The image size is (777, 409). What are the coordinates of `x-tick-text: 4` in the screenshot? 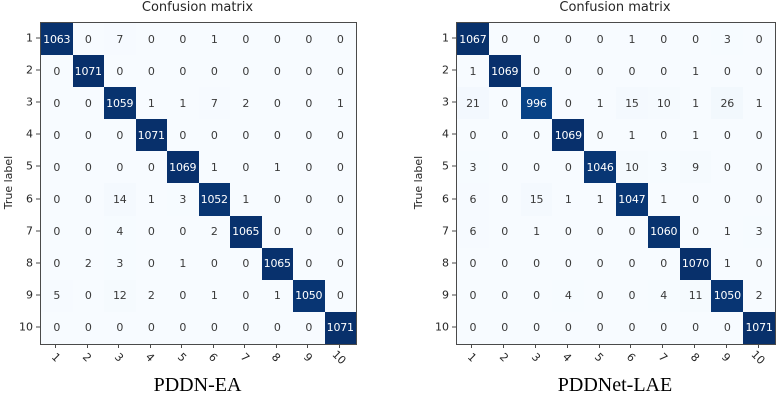 It's located at (150, 357).